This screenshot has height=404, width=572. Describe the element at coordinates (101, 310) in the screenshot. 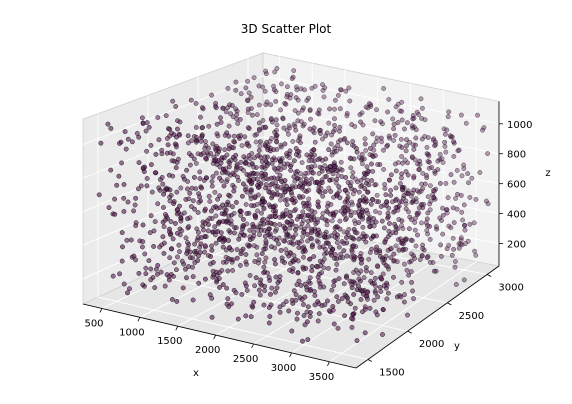

I see `x-tick-mark` at that location.